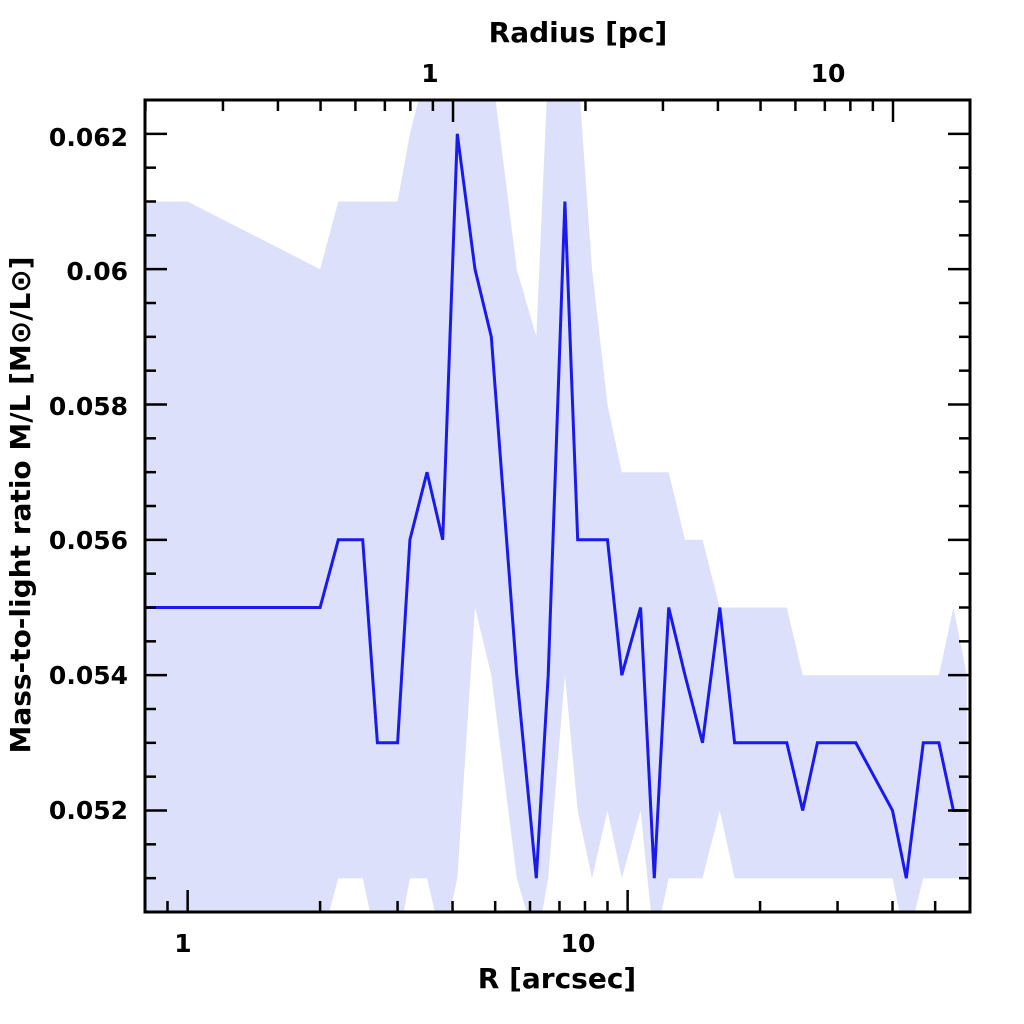 The width and height of the screenshot is (1024, 1024). What do you see at coordinates (182, 943) in the screenshot?
I see `x-tick-label: 1` at bounding box center [182, 943].